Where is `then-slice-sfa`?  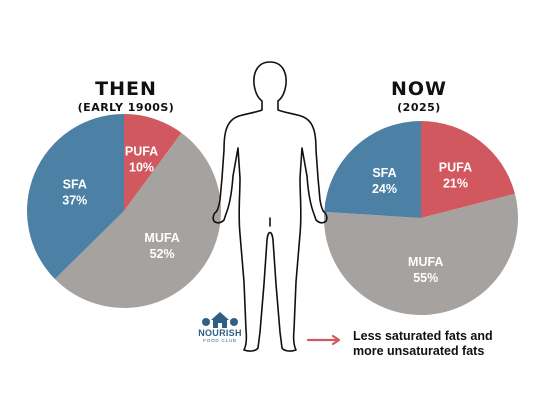
then-slice-sfa is located at coordinates (75, 197).